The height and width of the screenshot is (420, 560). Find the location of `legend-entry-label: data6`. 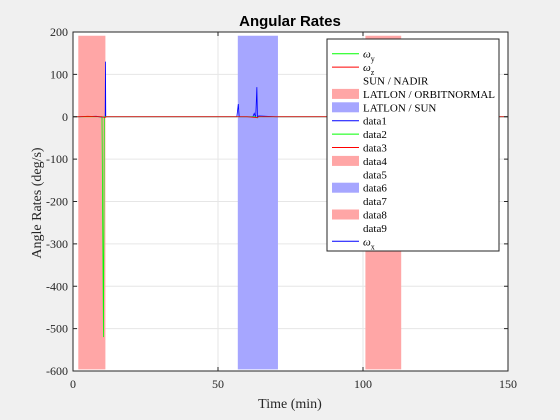

legend-entry-label: data6 is located at coordinates (375, 189).